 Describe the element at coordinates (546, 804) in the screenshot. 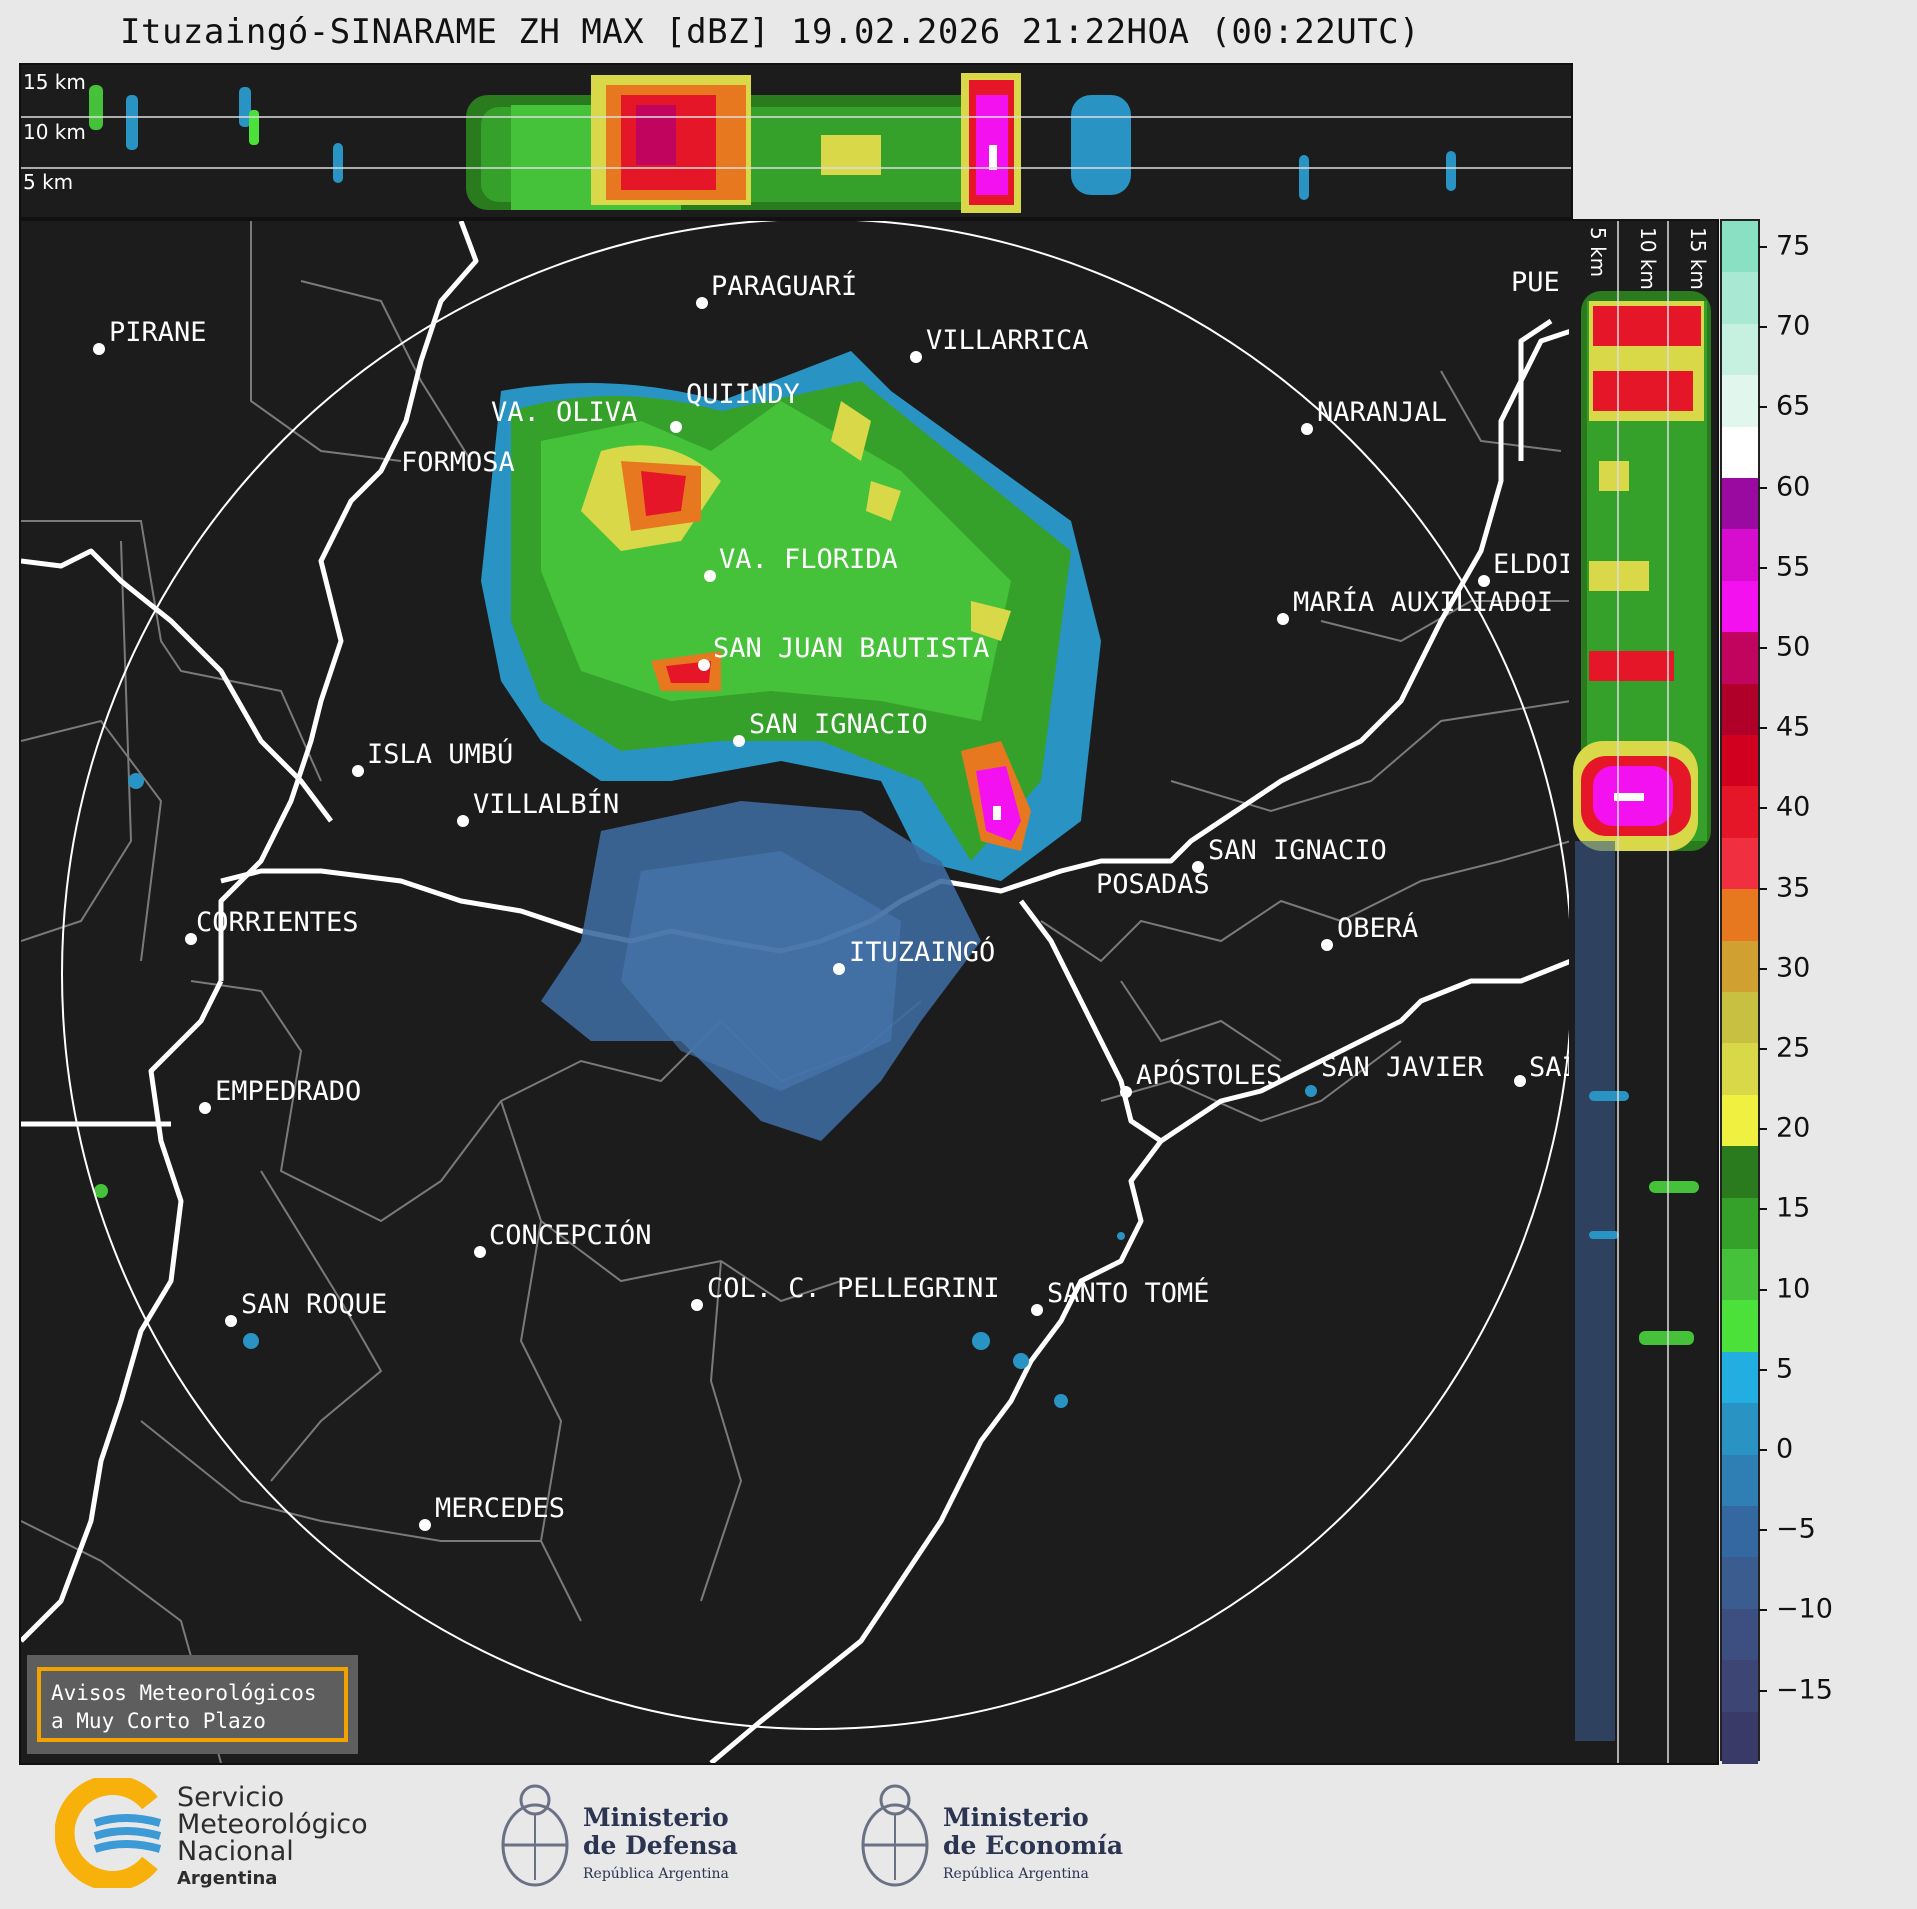

I see `svg-text: VILLALBÍN` at that location.